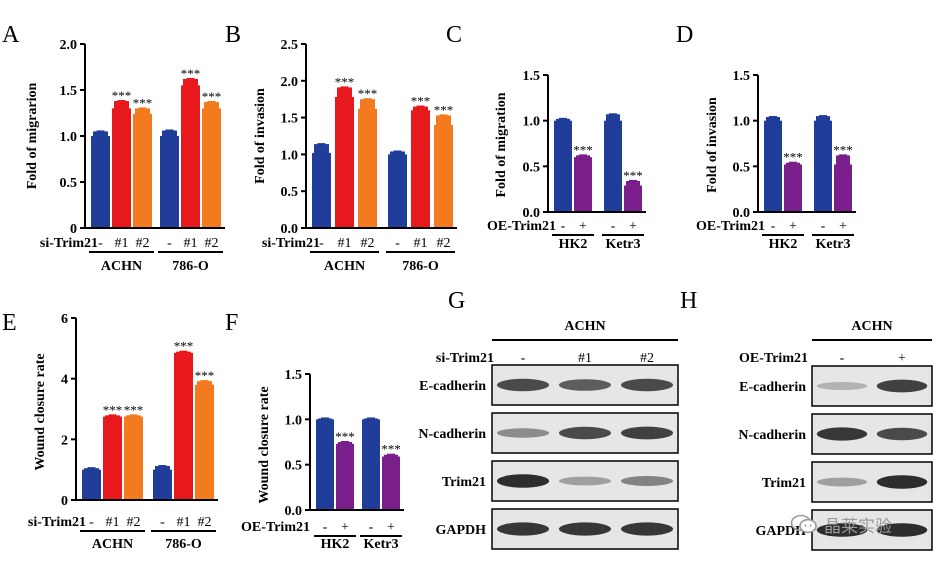 This screenshot has width=945, height=566. Describe the element at coordinates (69, 45) in the screenshot. I see `y-tick-label: 2.0` at that location.